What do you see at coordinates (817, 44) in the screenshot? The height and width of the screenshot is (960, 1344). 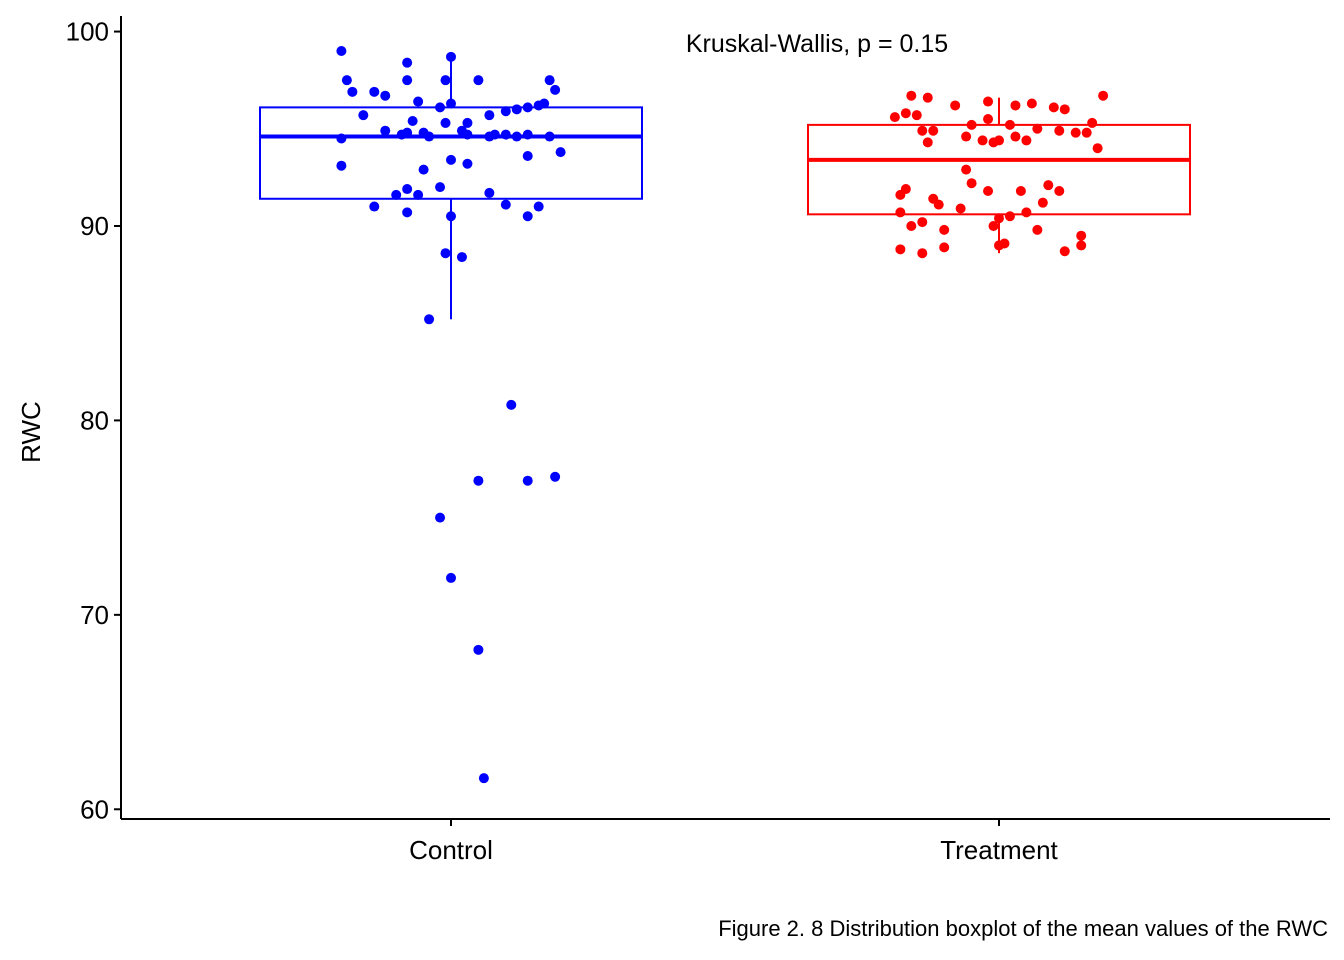 I see `stat-annotation: Kruskal-Wallis, p = 0.15` at bounding box center [817, 44].